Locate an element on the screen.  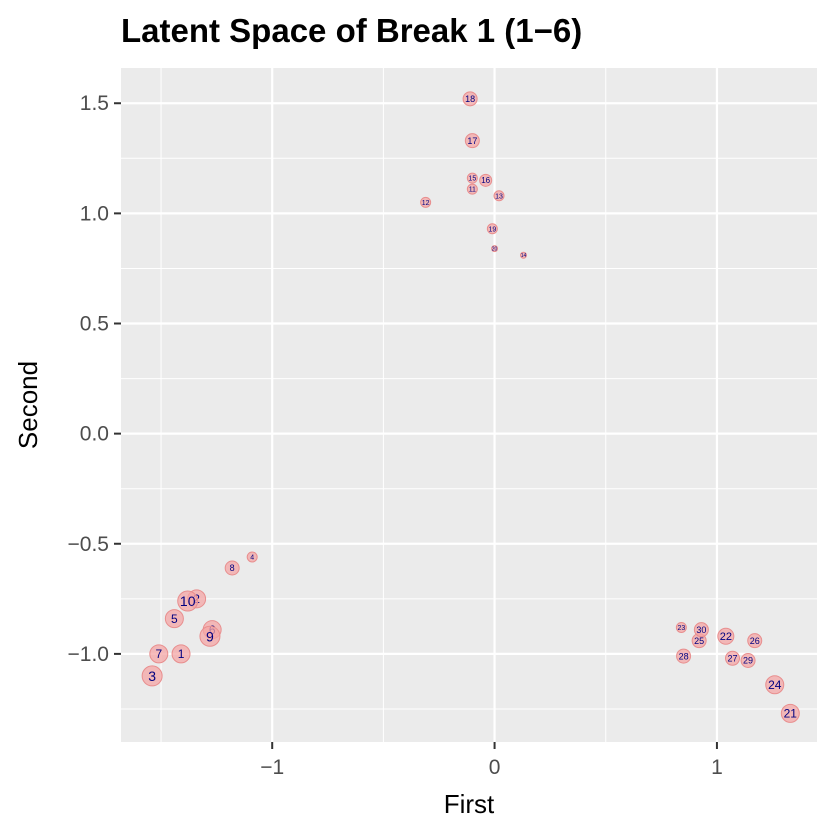
x-axis-title: First is located at coordinates (469, 804).